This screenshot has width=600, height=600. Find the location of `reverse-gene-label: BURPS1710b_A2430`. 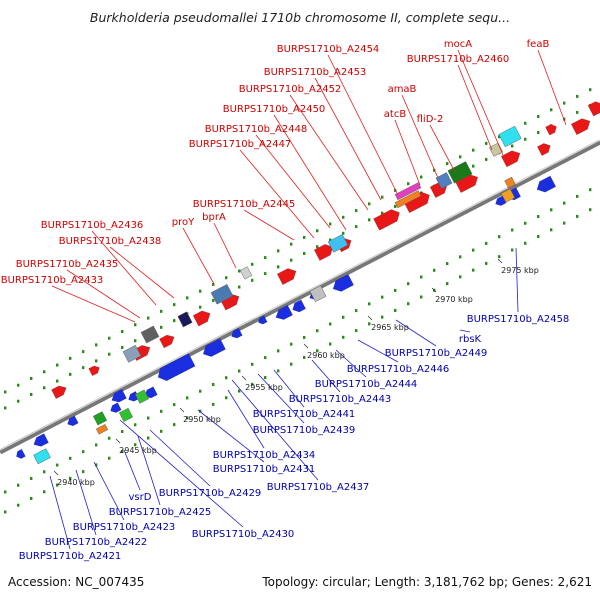

reverse-gene-label: BURPS1710b_A2430 is located at coordinates (243, 534).